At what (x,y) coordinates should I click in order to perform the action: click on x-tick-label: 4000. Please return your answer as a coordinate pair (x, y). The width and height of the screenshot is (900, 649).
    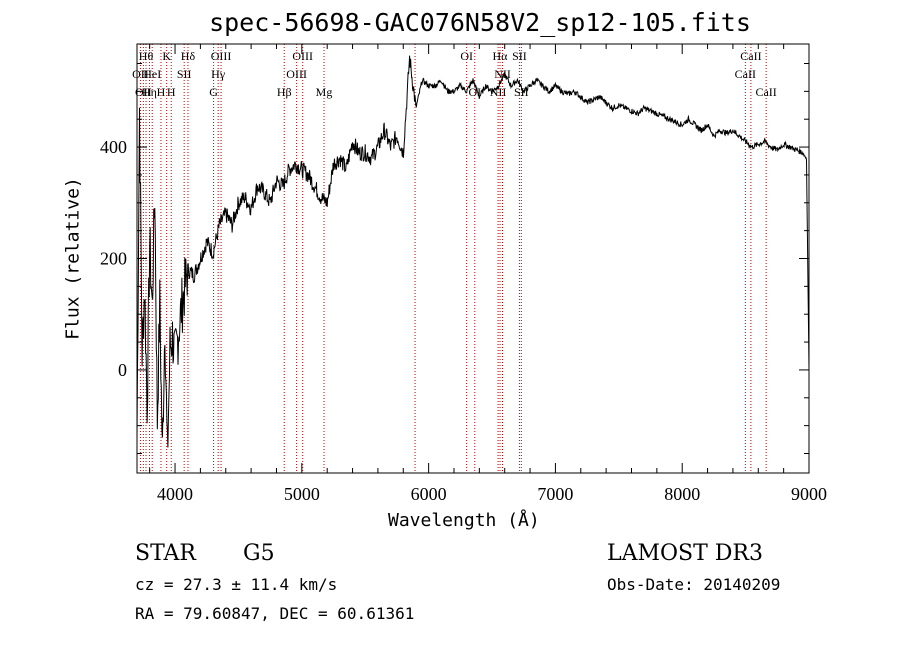
    Looking at the image, I should click on (175, 494).